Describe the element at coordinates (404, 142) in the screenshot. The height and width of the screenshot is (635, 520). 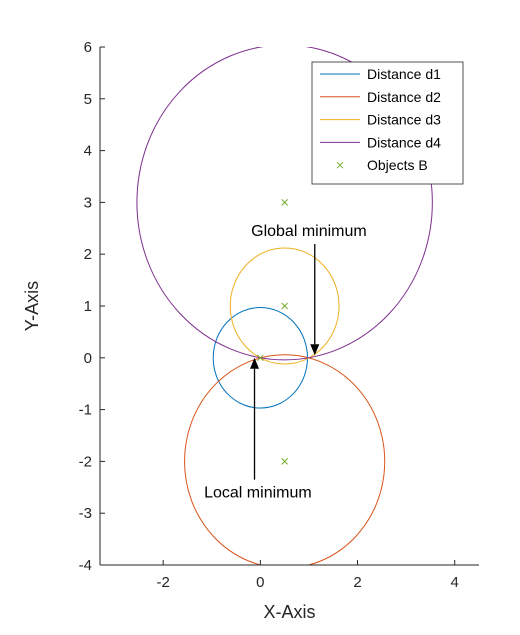
I see `legend-label: Distance d4` at that location.